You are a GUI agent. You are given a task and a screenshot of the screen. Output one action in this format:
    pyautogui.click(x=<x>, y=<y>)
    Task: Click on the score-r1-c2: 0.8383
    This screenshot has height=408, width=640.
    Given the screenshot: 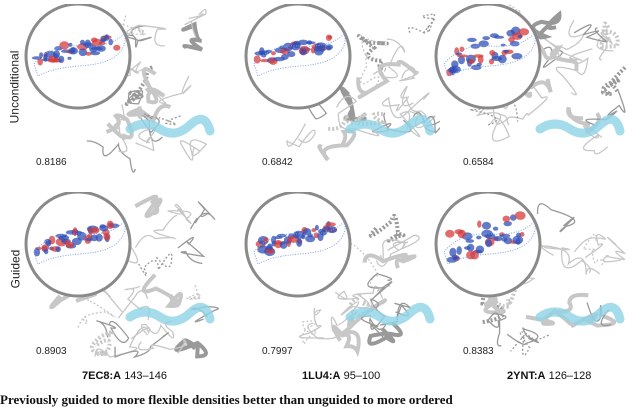 What is the action you would take?
    pyautogui.click(x=478, y=351)
    